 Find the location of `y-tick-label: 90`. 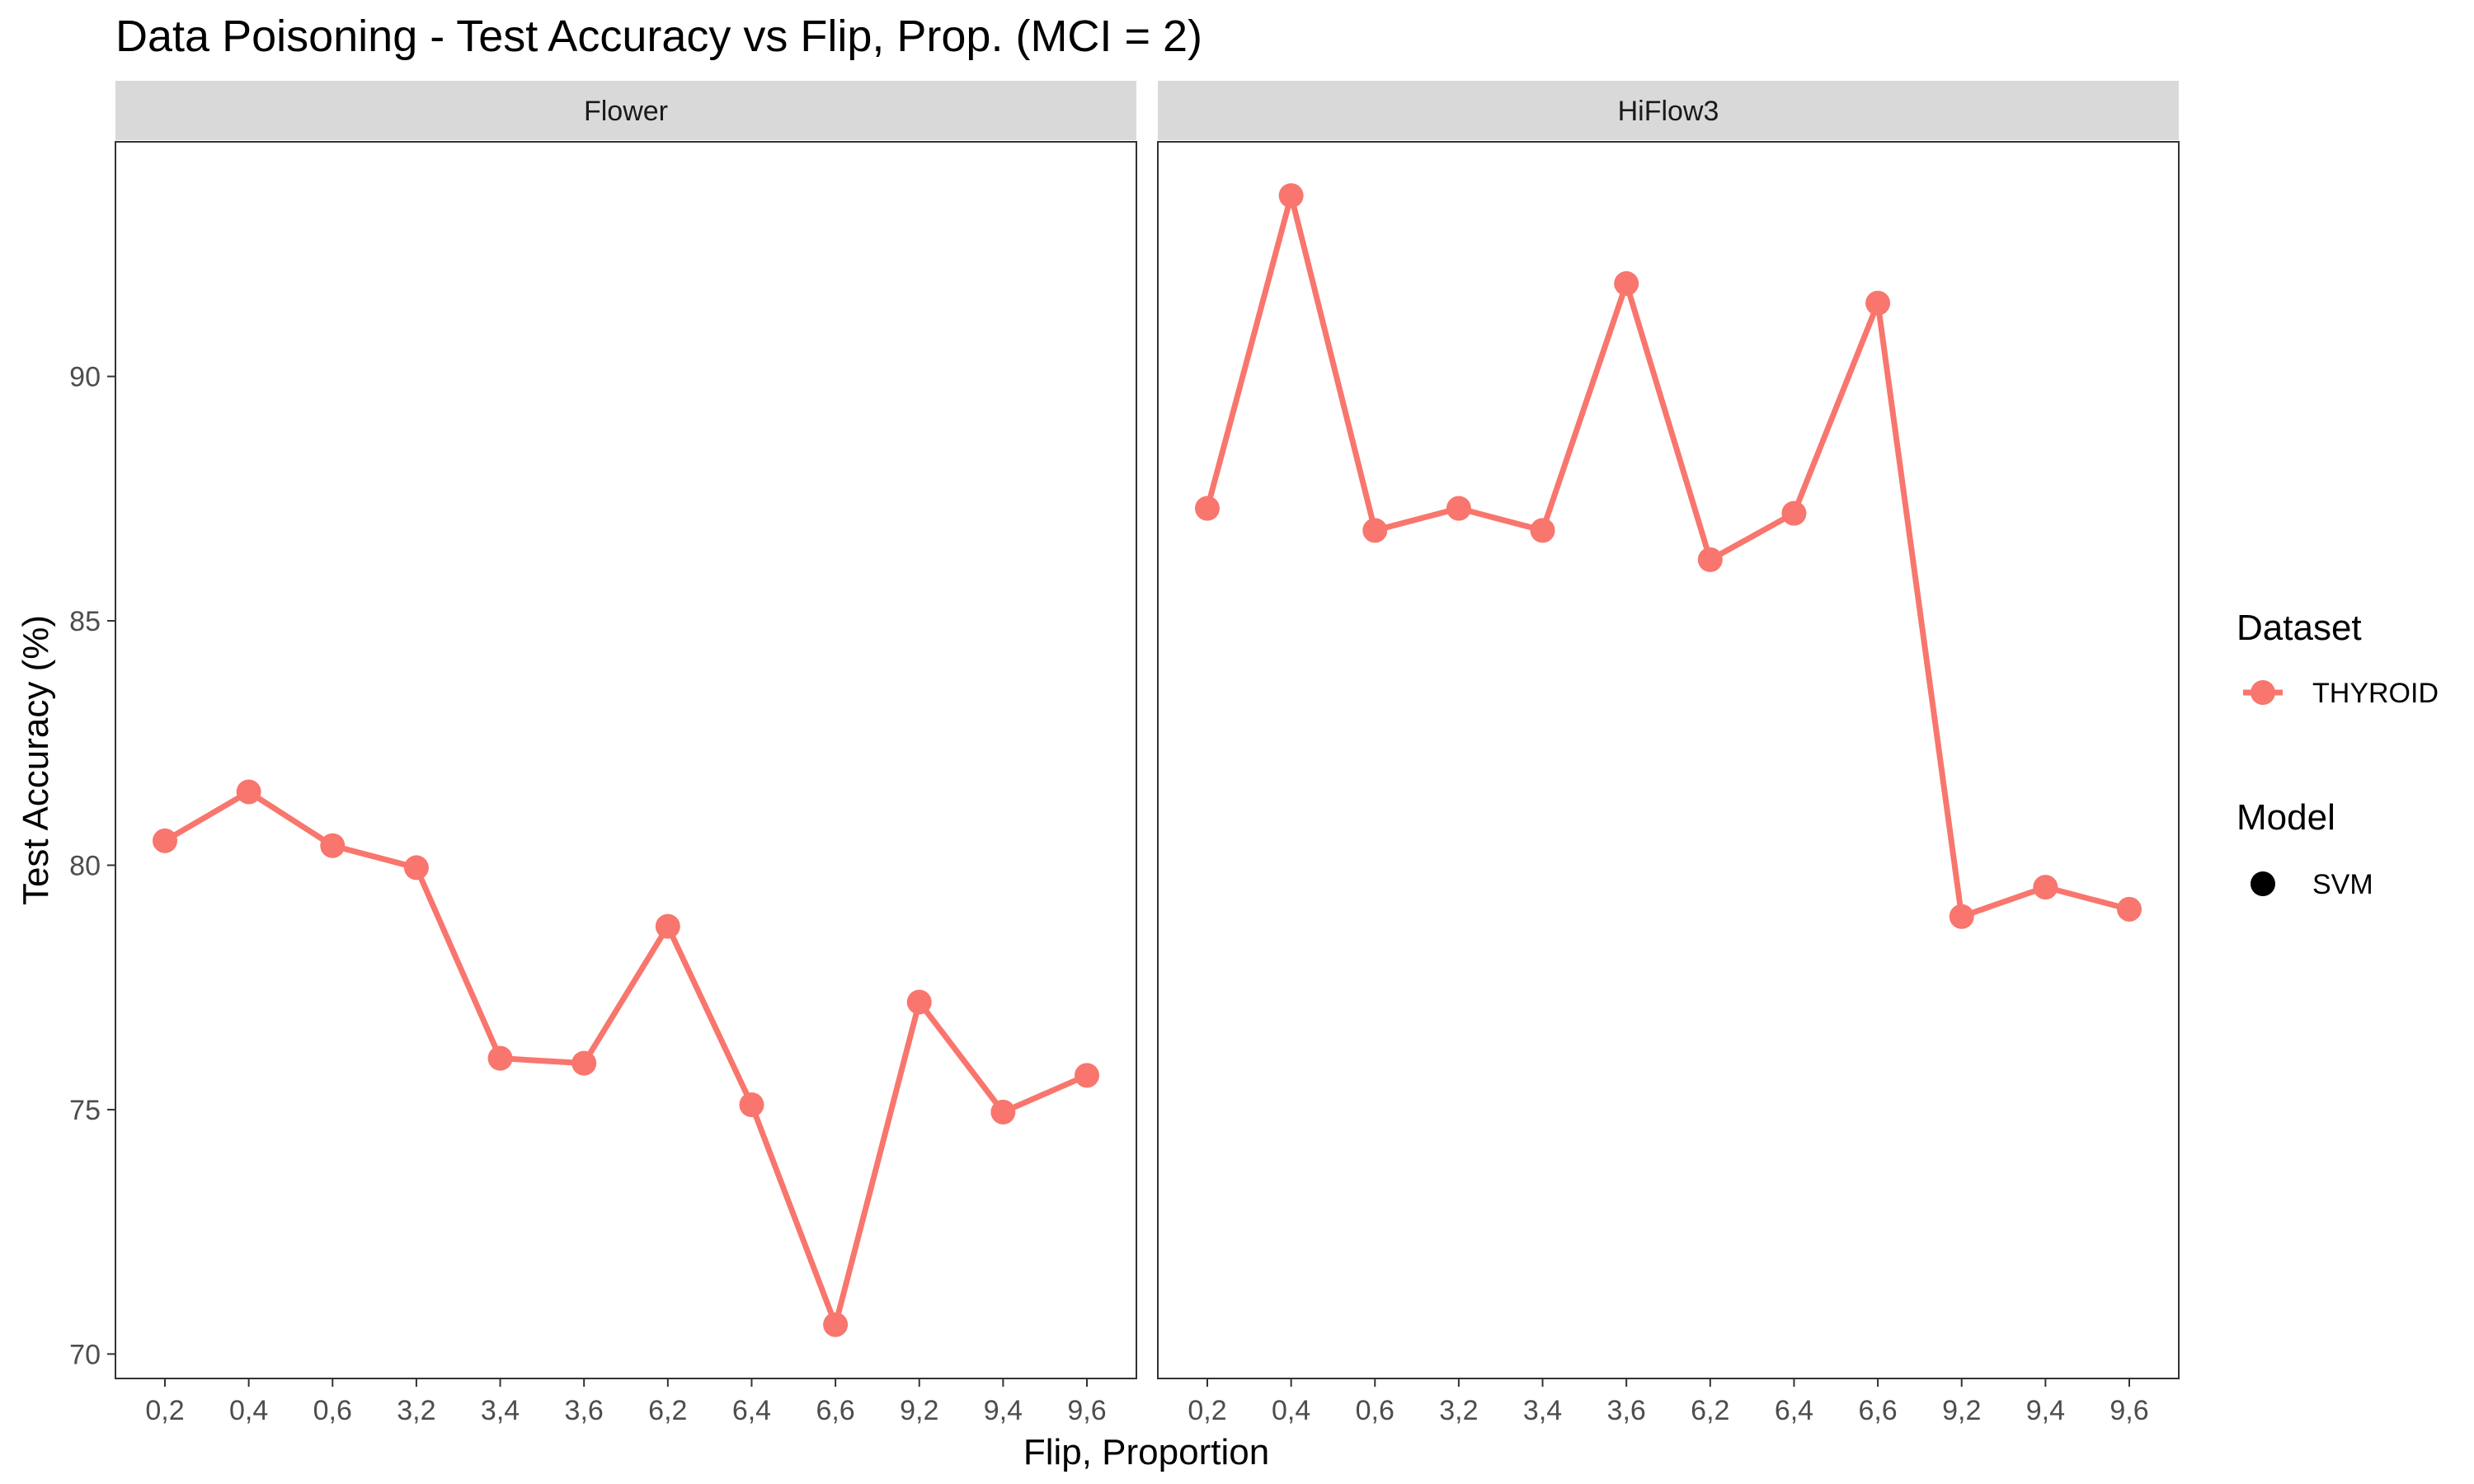

y-tick-label: 90 is located at coordinates (85, 377).